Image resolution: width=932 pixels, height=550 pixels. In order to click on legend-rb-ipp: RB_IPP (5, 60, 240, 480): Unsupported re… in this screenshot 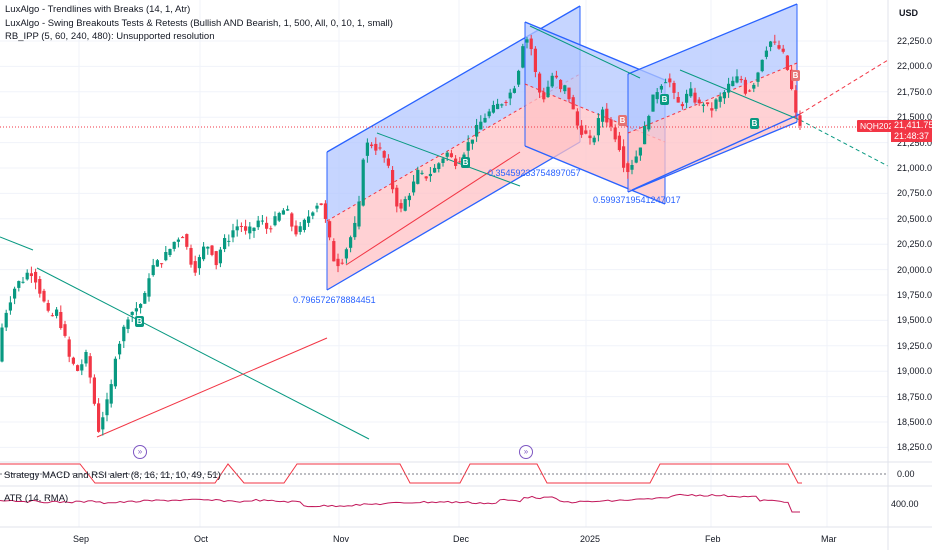, I will do `click(110, 36)`.